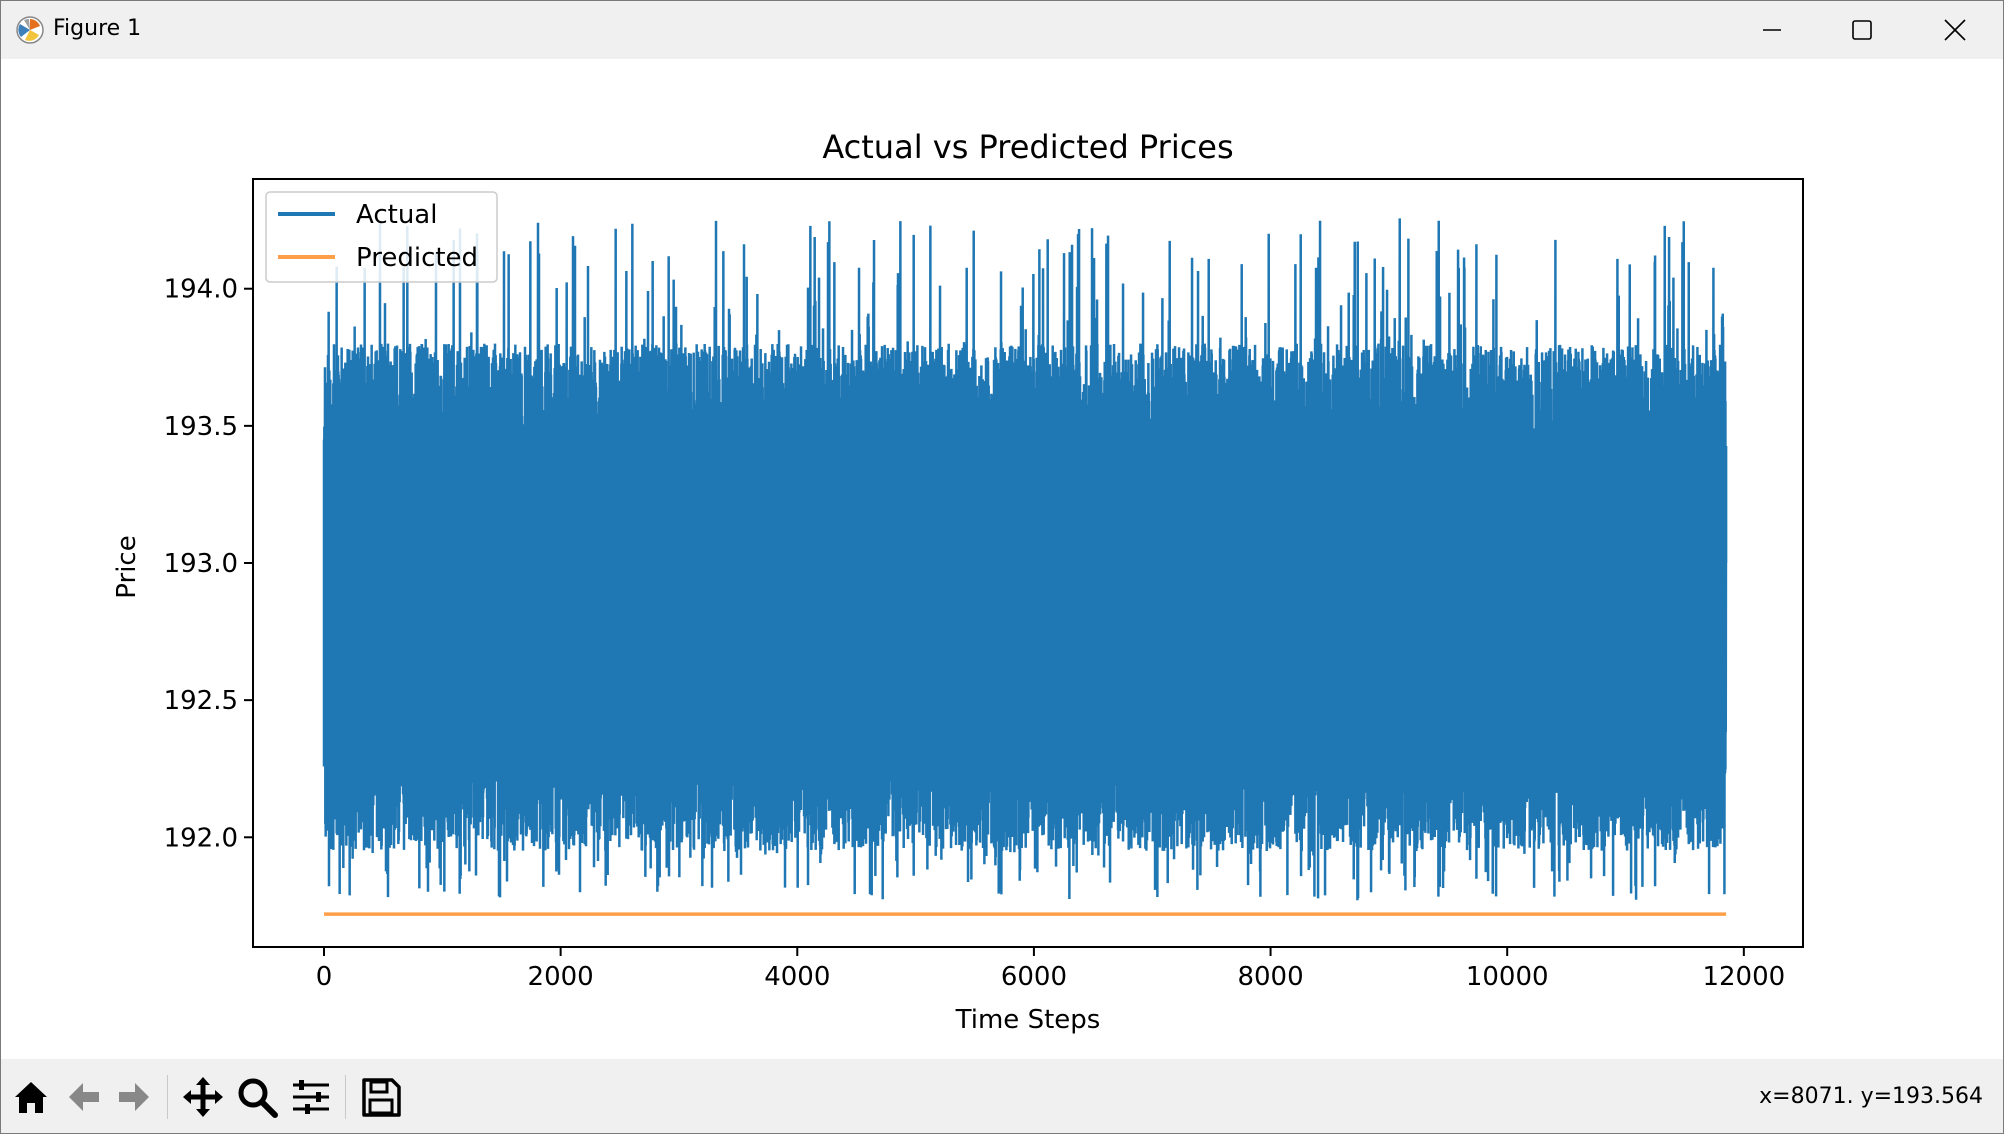 The width and height of the screenshot is (2004, 1134). What do you see at coordinates (1507, 977) in the screenshot?
I see `x-tick-label: 10000` at bounding box center [1507, 977].